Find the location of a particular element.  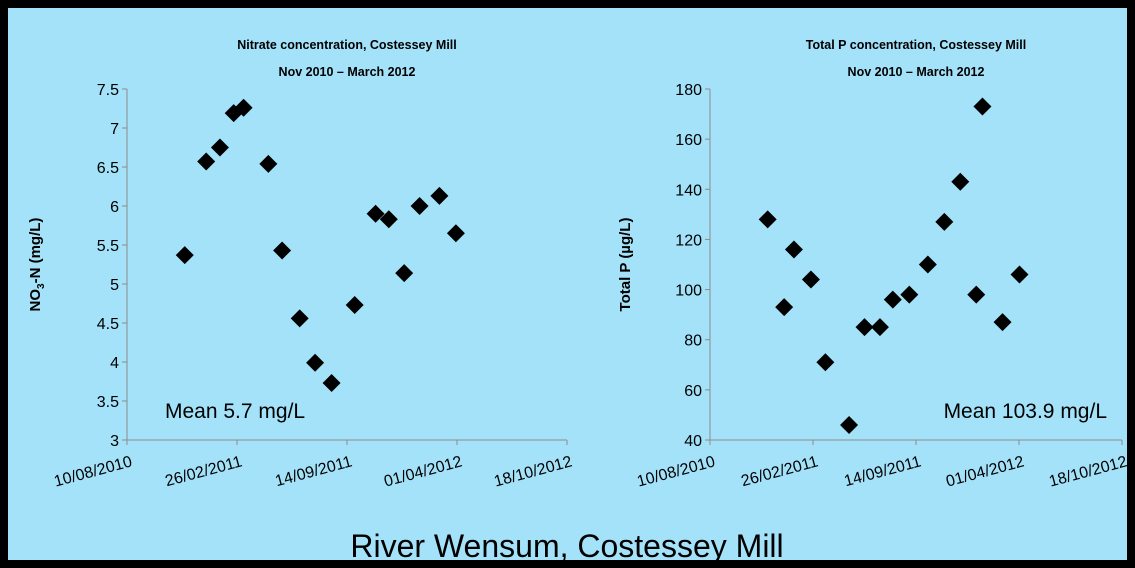

chart-2-y-tick-label: 120 is located at coordinates (688, 240).